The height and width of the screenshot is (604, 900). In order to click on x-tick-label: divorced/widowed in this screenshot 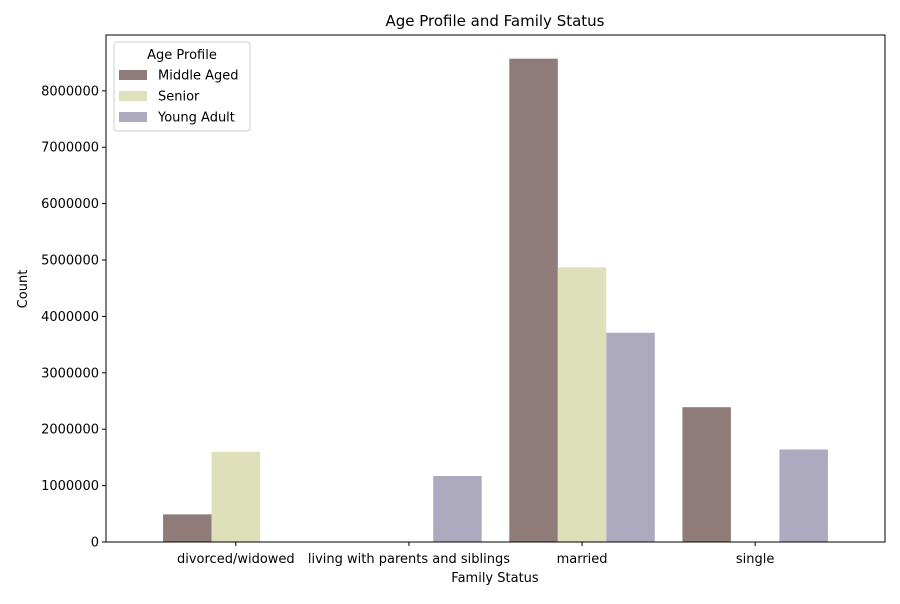, I will do `click(236, 559)`.